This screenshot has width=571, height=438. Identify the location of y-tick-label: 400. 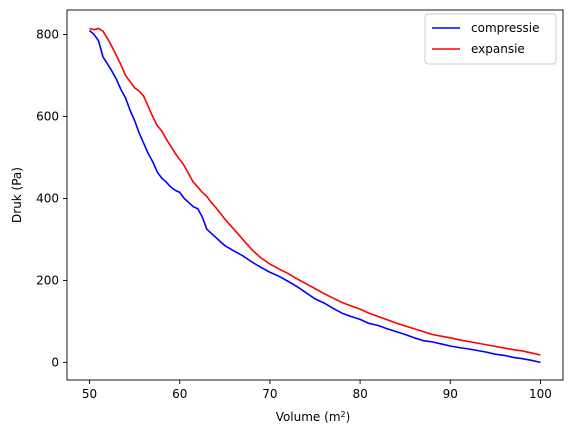
(47, 198).